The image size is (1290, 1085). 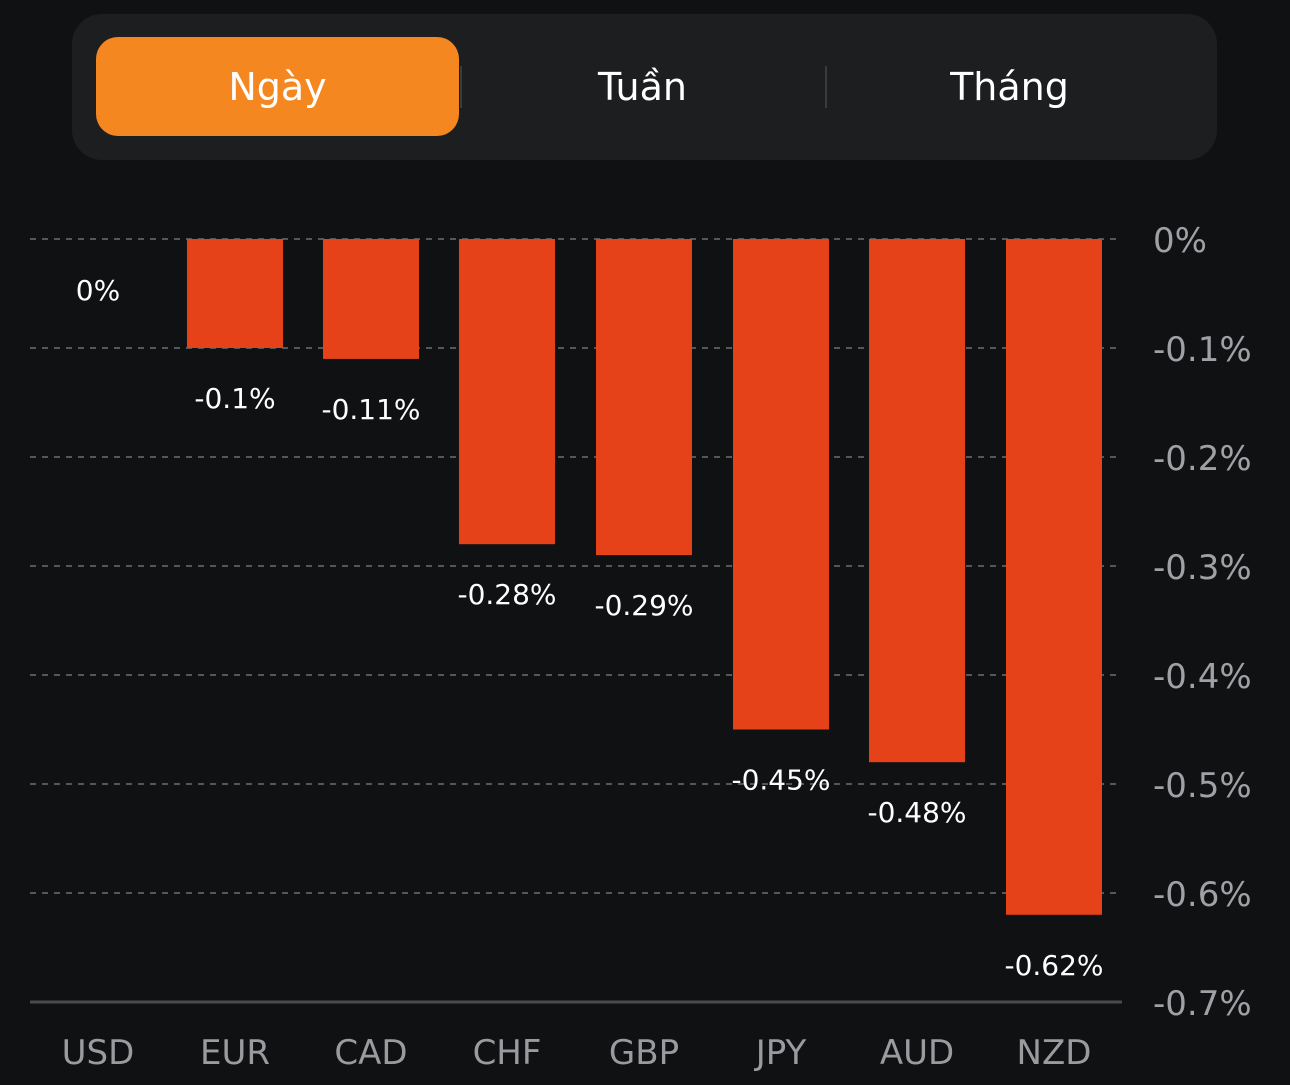 What do you see at coordinates (916, 812) in the screenshot?
I see `data-label: -0.48%` at bounding box center [916, 812].